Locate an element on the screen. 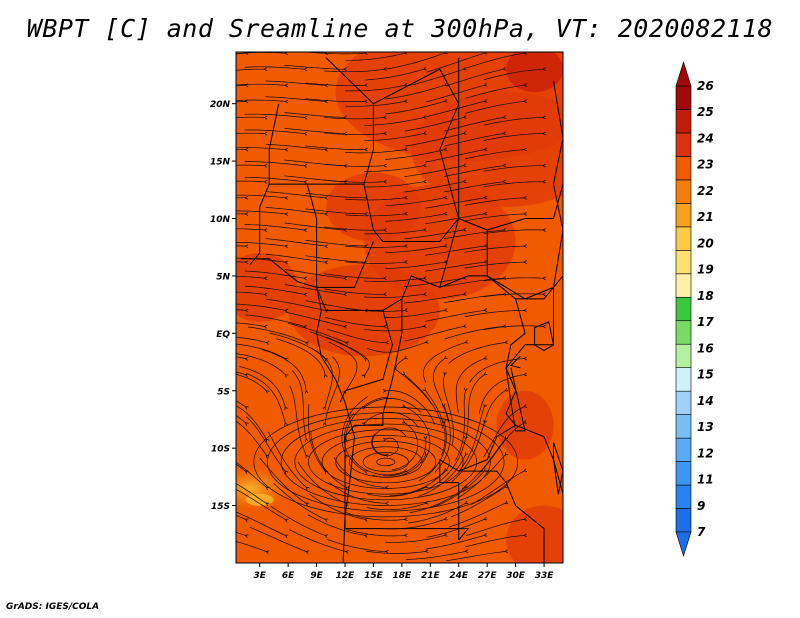 The width and height of the screenshot is (800, 618). colorbar-label: 14 is located at coordinates (705, 401).